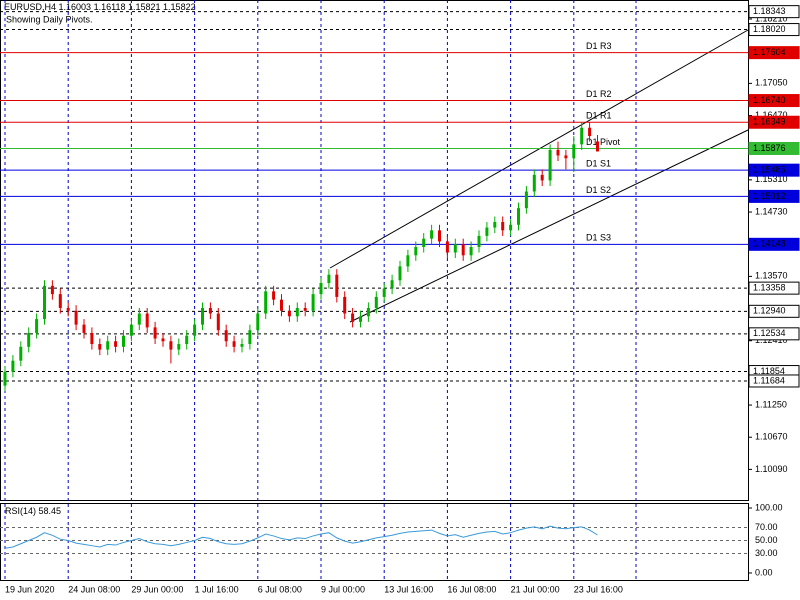  Describe the element at coordinates (769, 29) in the screenshot. I see `level-value: 1.18020` at that location.